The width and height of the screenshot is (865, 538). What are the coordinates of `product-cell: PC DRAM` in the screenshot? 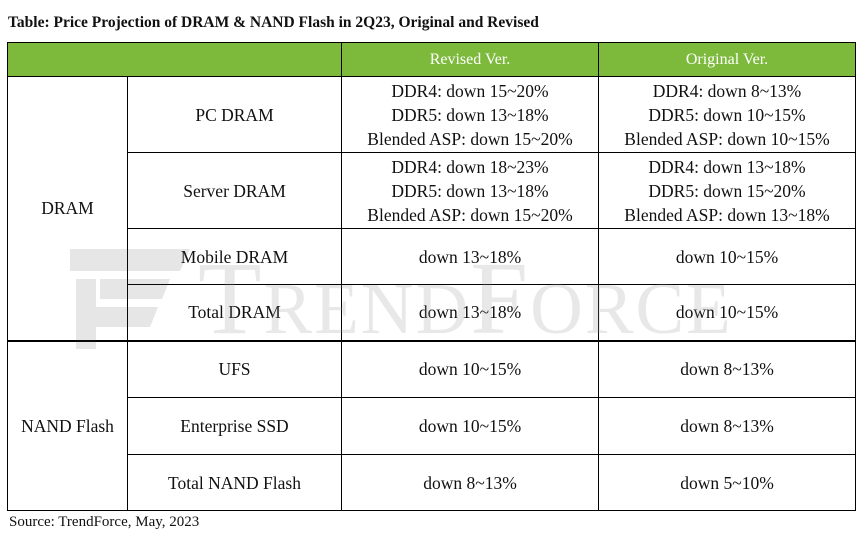 It's located at (234, 114).